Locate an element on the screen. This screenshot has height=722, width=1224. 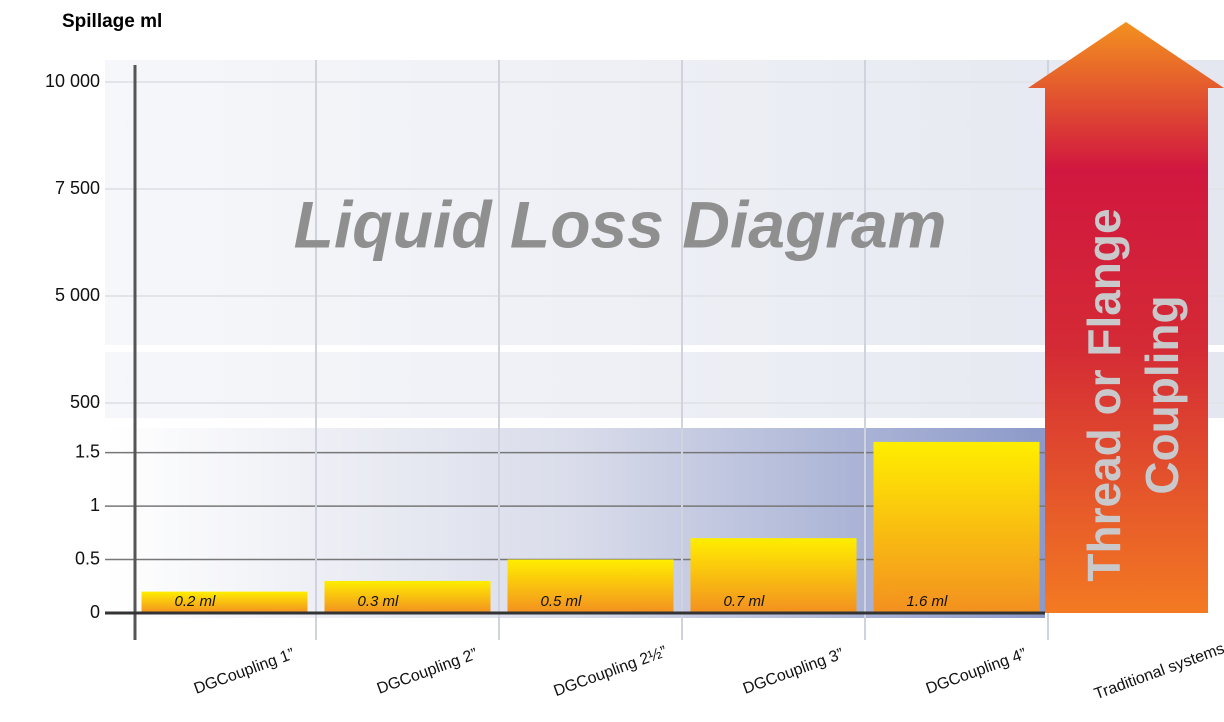
y-tick-label: 5 000 is located at coordinates (77, 295).